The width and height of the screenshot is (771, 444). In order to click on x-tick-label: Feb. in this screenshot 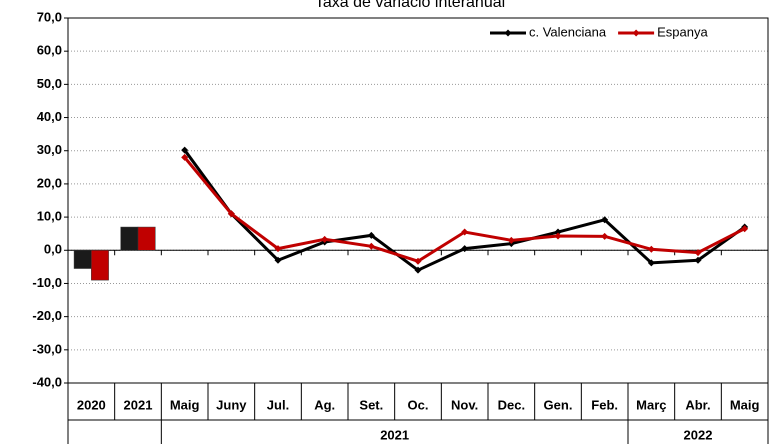, I will do `click(604, 404)`.